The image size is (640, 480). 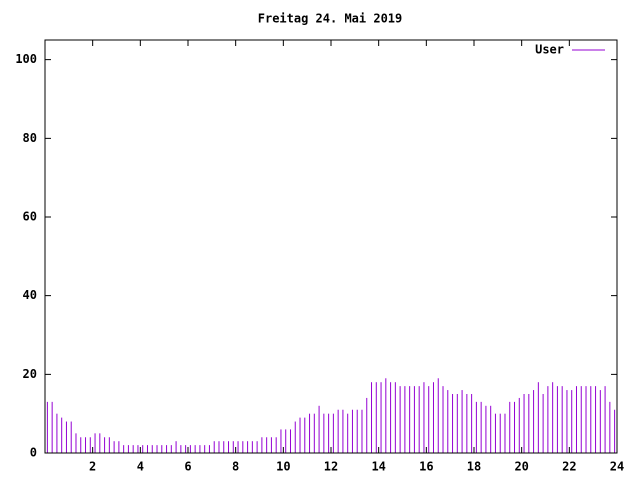 I want to click on y-tick-label: 20, so click(x=30, y=374).